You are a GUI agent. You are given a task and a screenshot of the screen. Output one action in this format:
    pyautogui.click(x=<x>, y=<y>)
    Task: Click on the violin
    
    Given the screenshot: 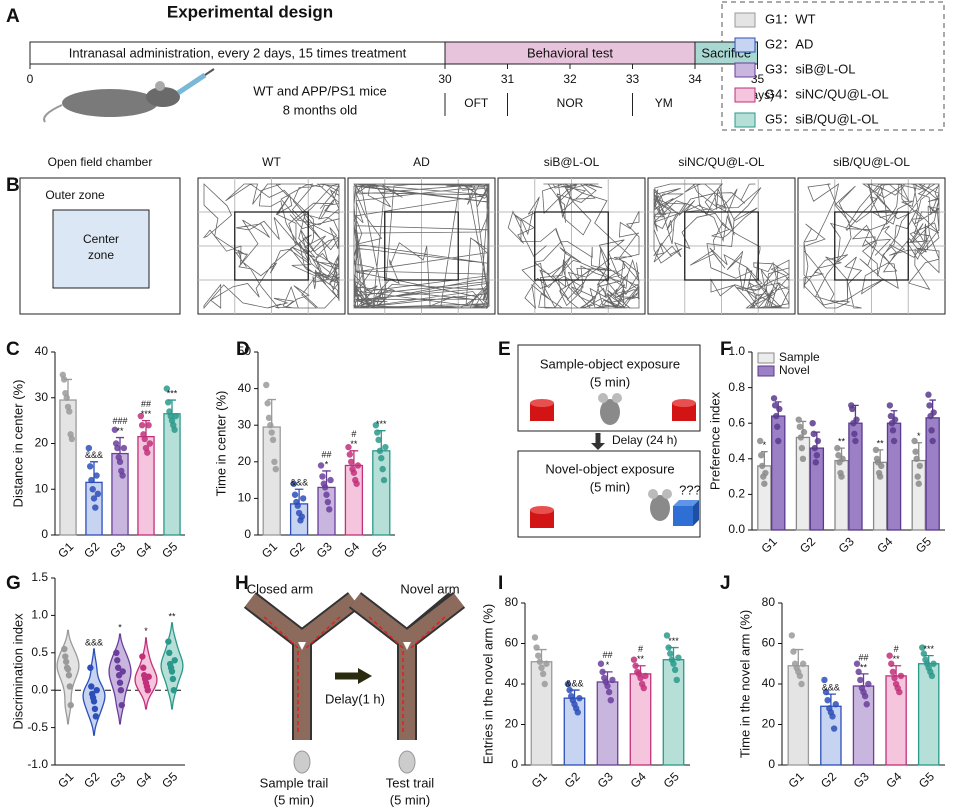 What is the action you would take?
    pyautogui.click(x=120, y=679)
    